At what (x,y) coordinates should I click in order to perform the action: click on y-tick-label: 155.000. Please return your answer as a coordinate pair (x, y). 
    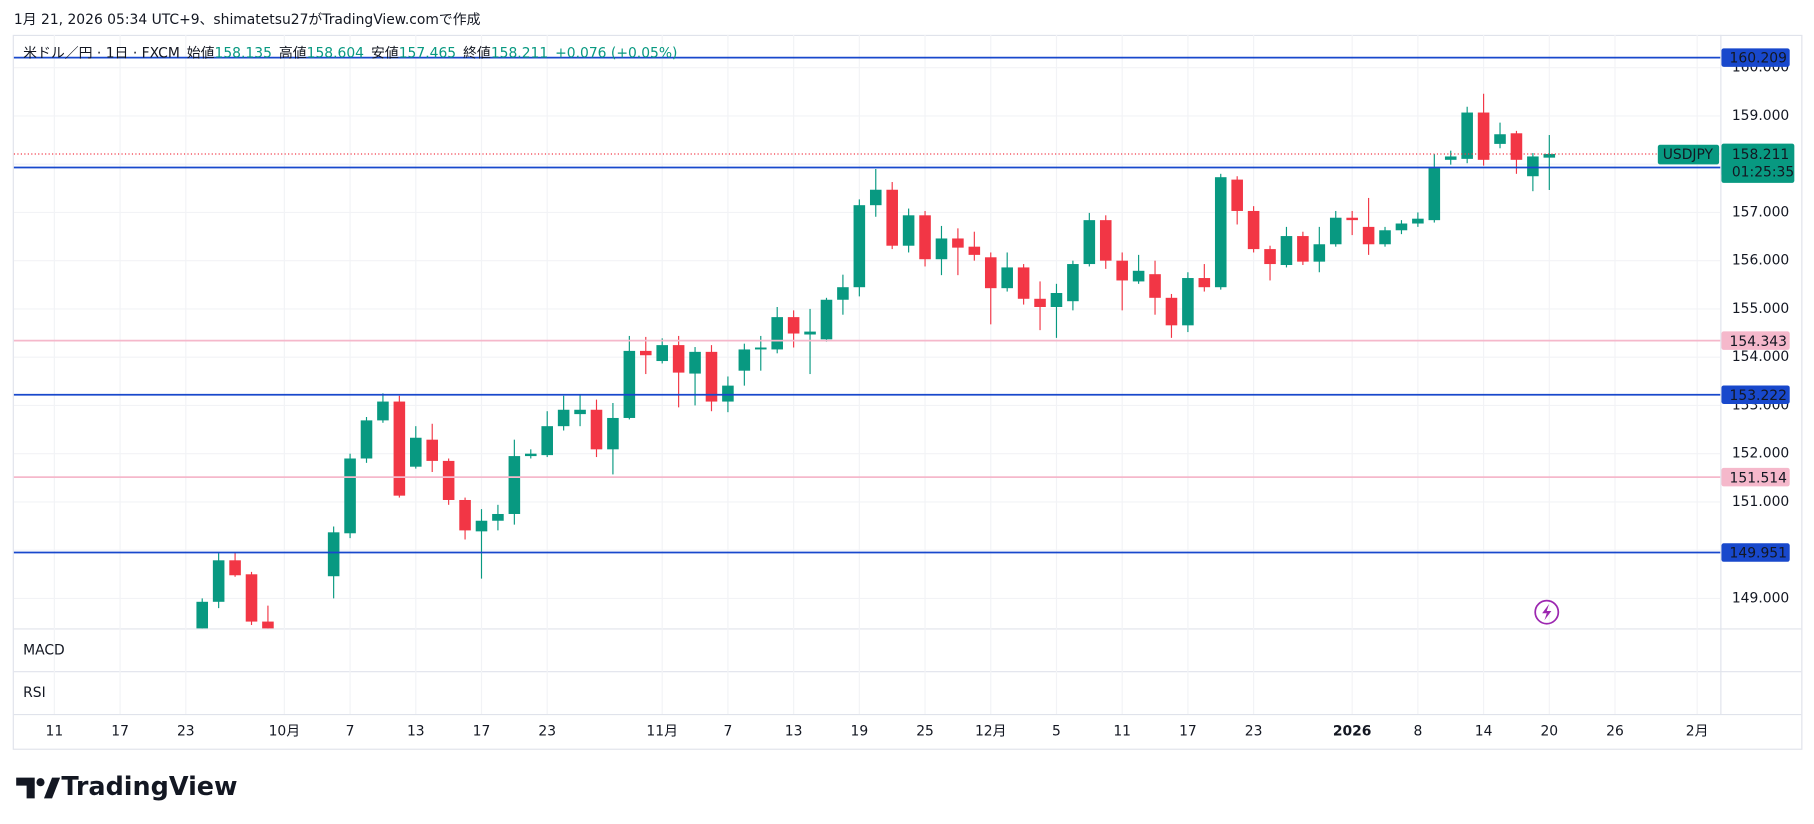
    Looking at the image, I should click on (1760, 309).